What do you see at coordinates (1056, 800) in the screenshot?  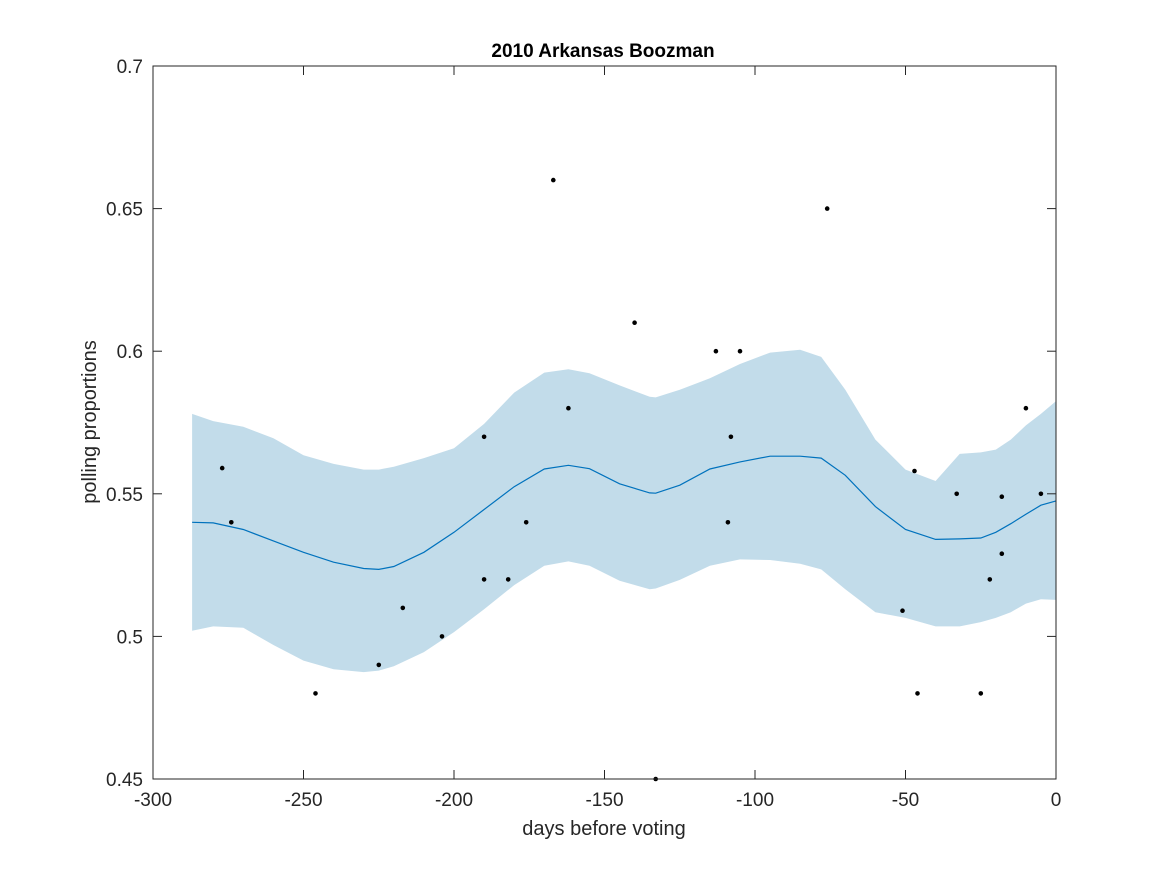 I see `x-tick-label: 0` at bounding box center [1056, 800].